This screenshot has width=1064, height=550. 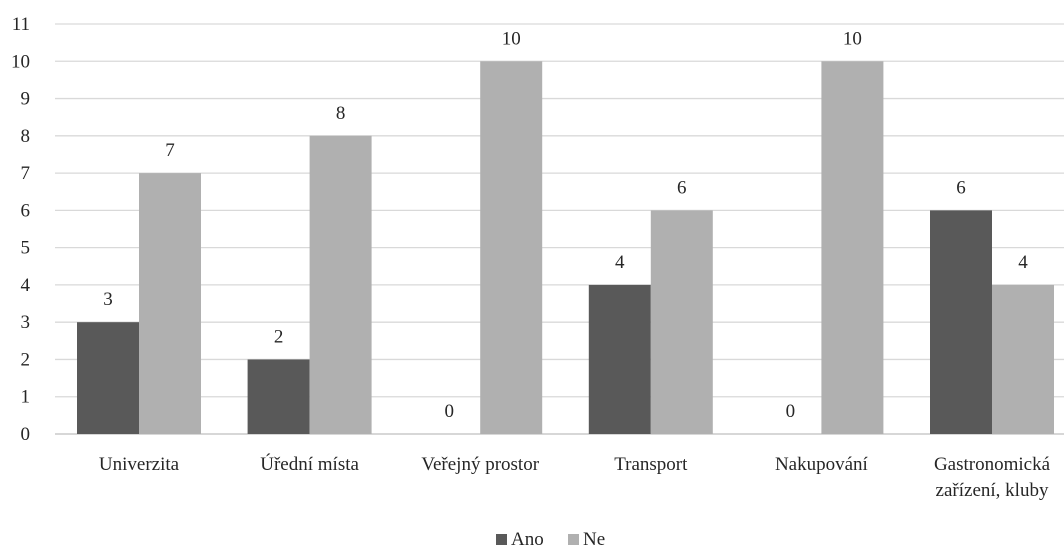 I want to click on data-label: 2, so click(x=279, y=336).